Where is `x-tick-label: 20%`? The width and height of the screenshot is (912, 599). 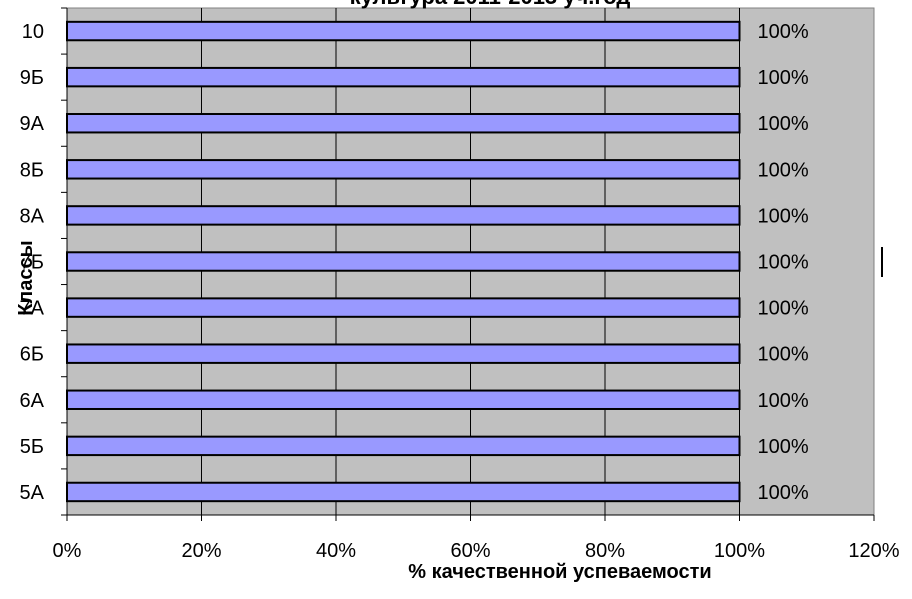 x-tick-label: 20% is located at coordinates (201, 551).